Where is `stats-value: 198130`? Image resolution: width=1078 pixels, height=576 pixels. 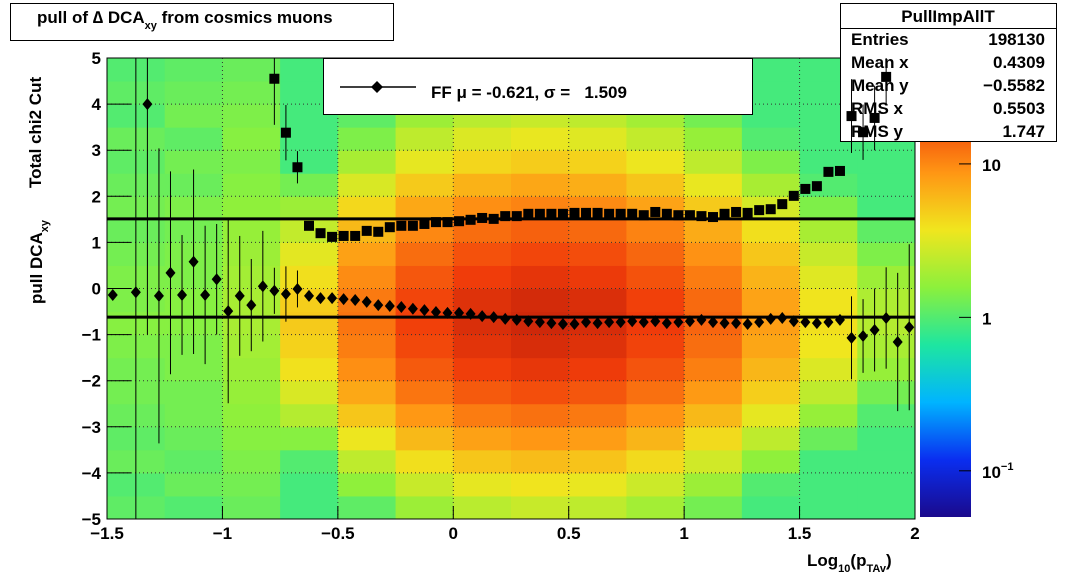
stats-value: 198130 is located at coordinates (1016, 39).